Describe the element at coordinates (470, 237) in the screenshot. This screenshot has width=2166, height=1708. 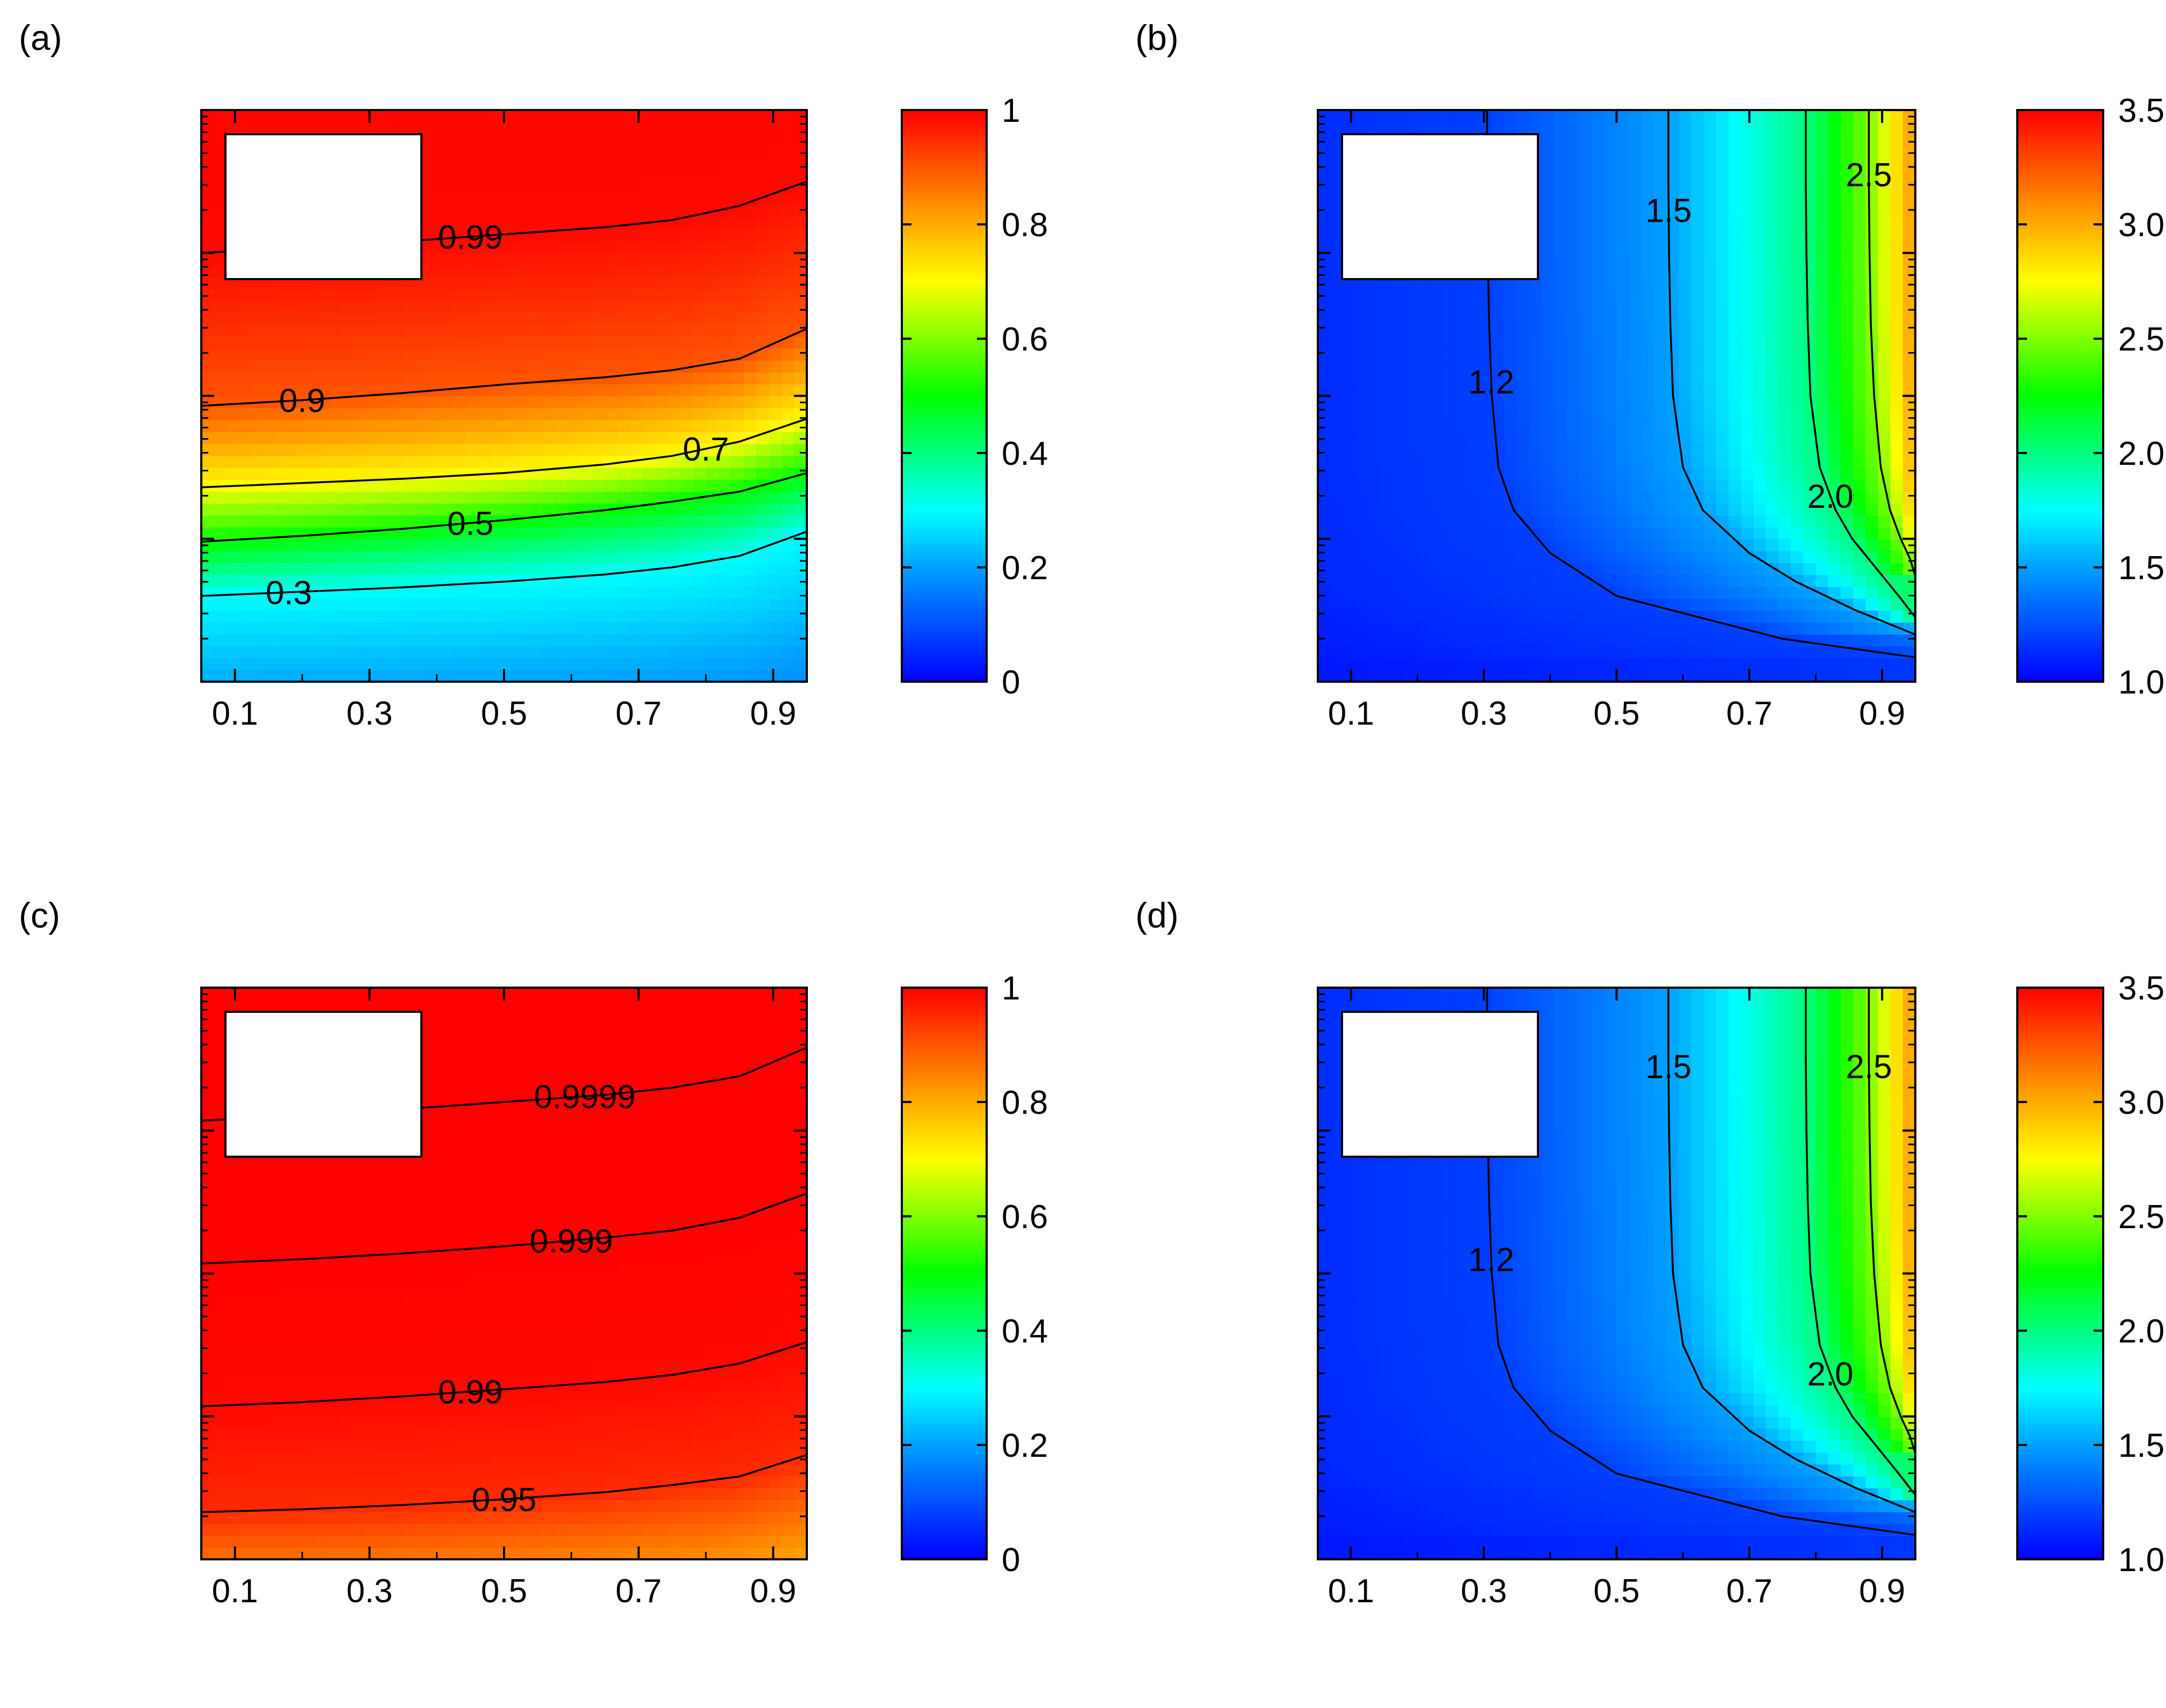
I see `contour-label: 0.99` at that location.